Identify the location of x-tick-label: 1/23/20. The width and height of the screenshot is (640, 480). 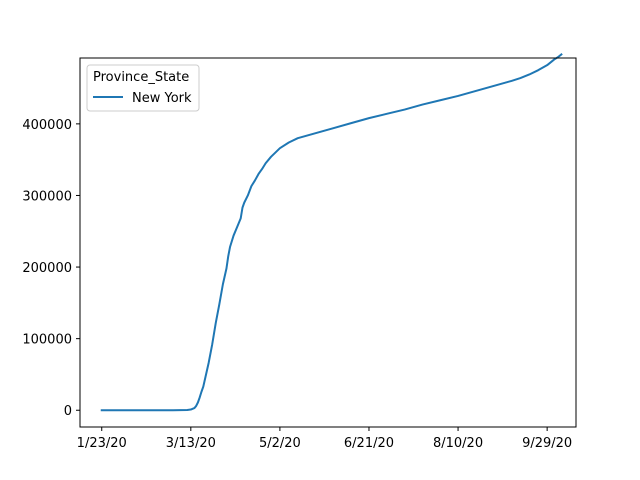
(102, 443).